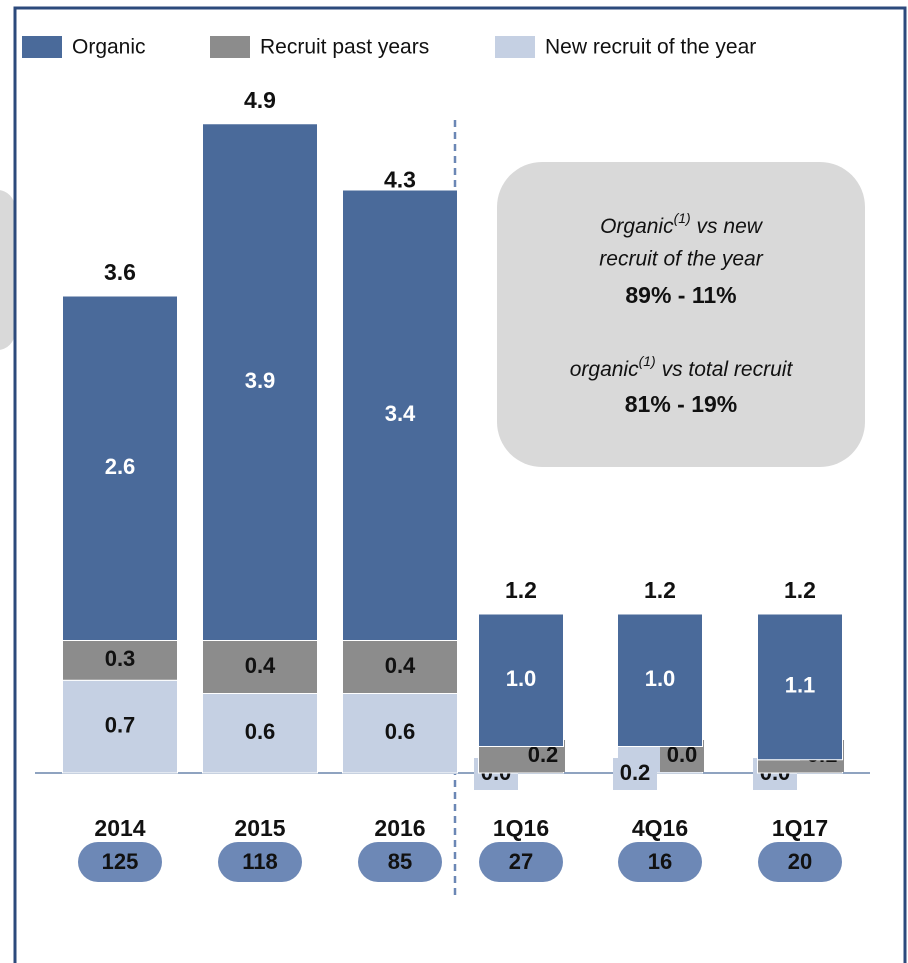 Image resolution: width=908 pixels, height=963 pixels. I want to click on note-text: Organic(1) vs new, so click(682, 224).